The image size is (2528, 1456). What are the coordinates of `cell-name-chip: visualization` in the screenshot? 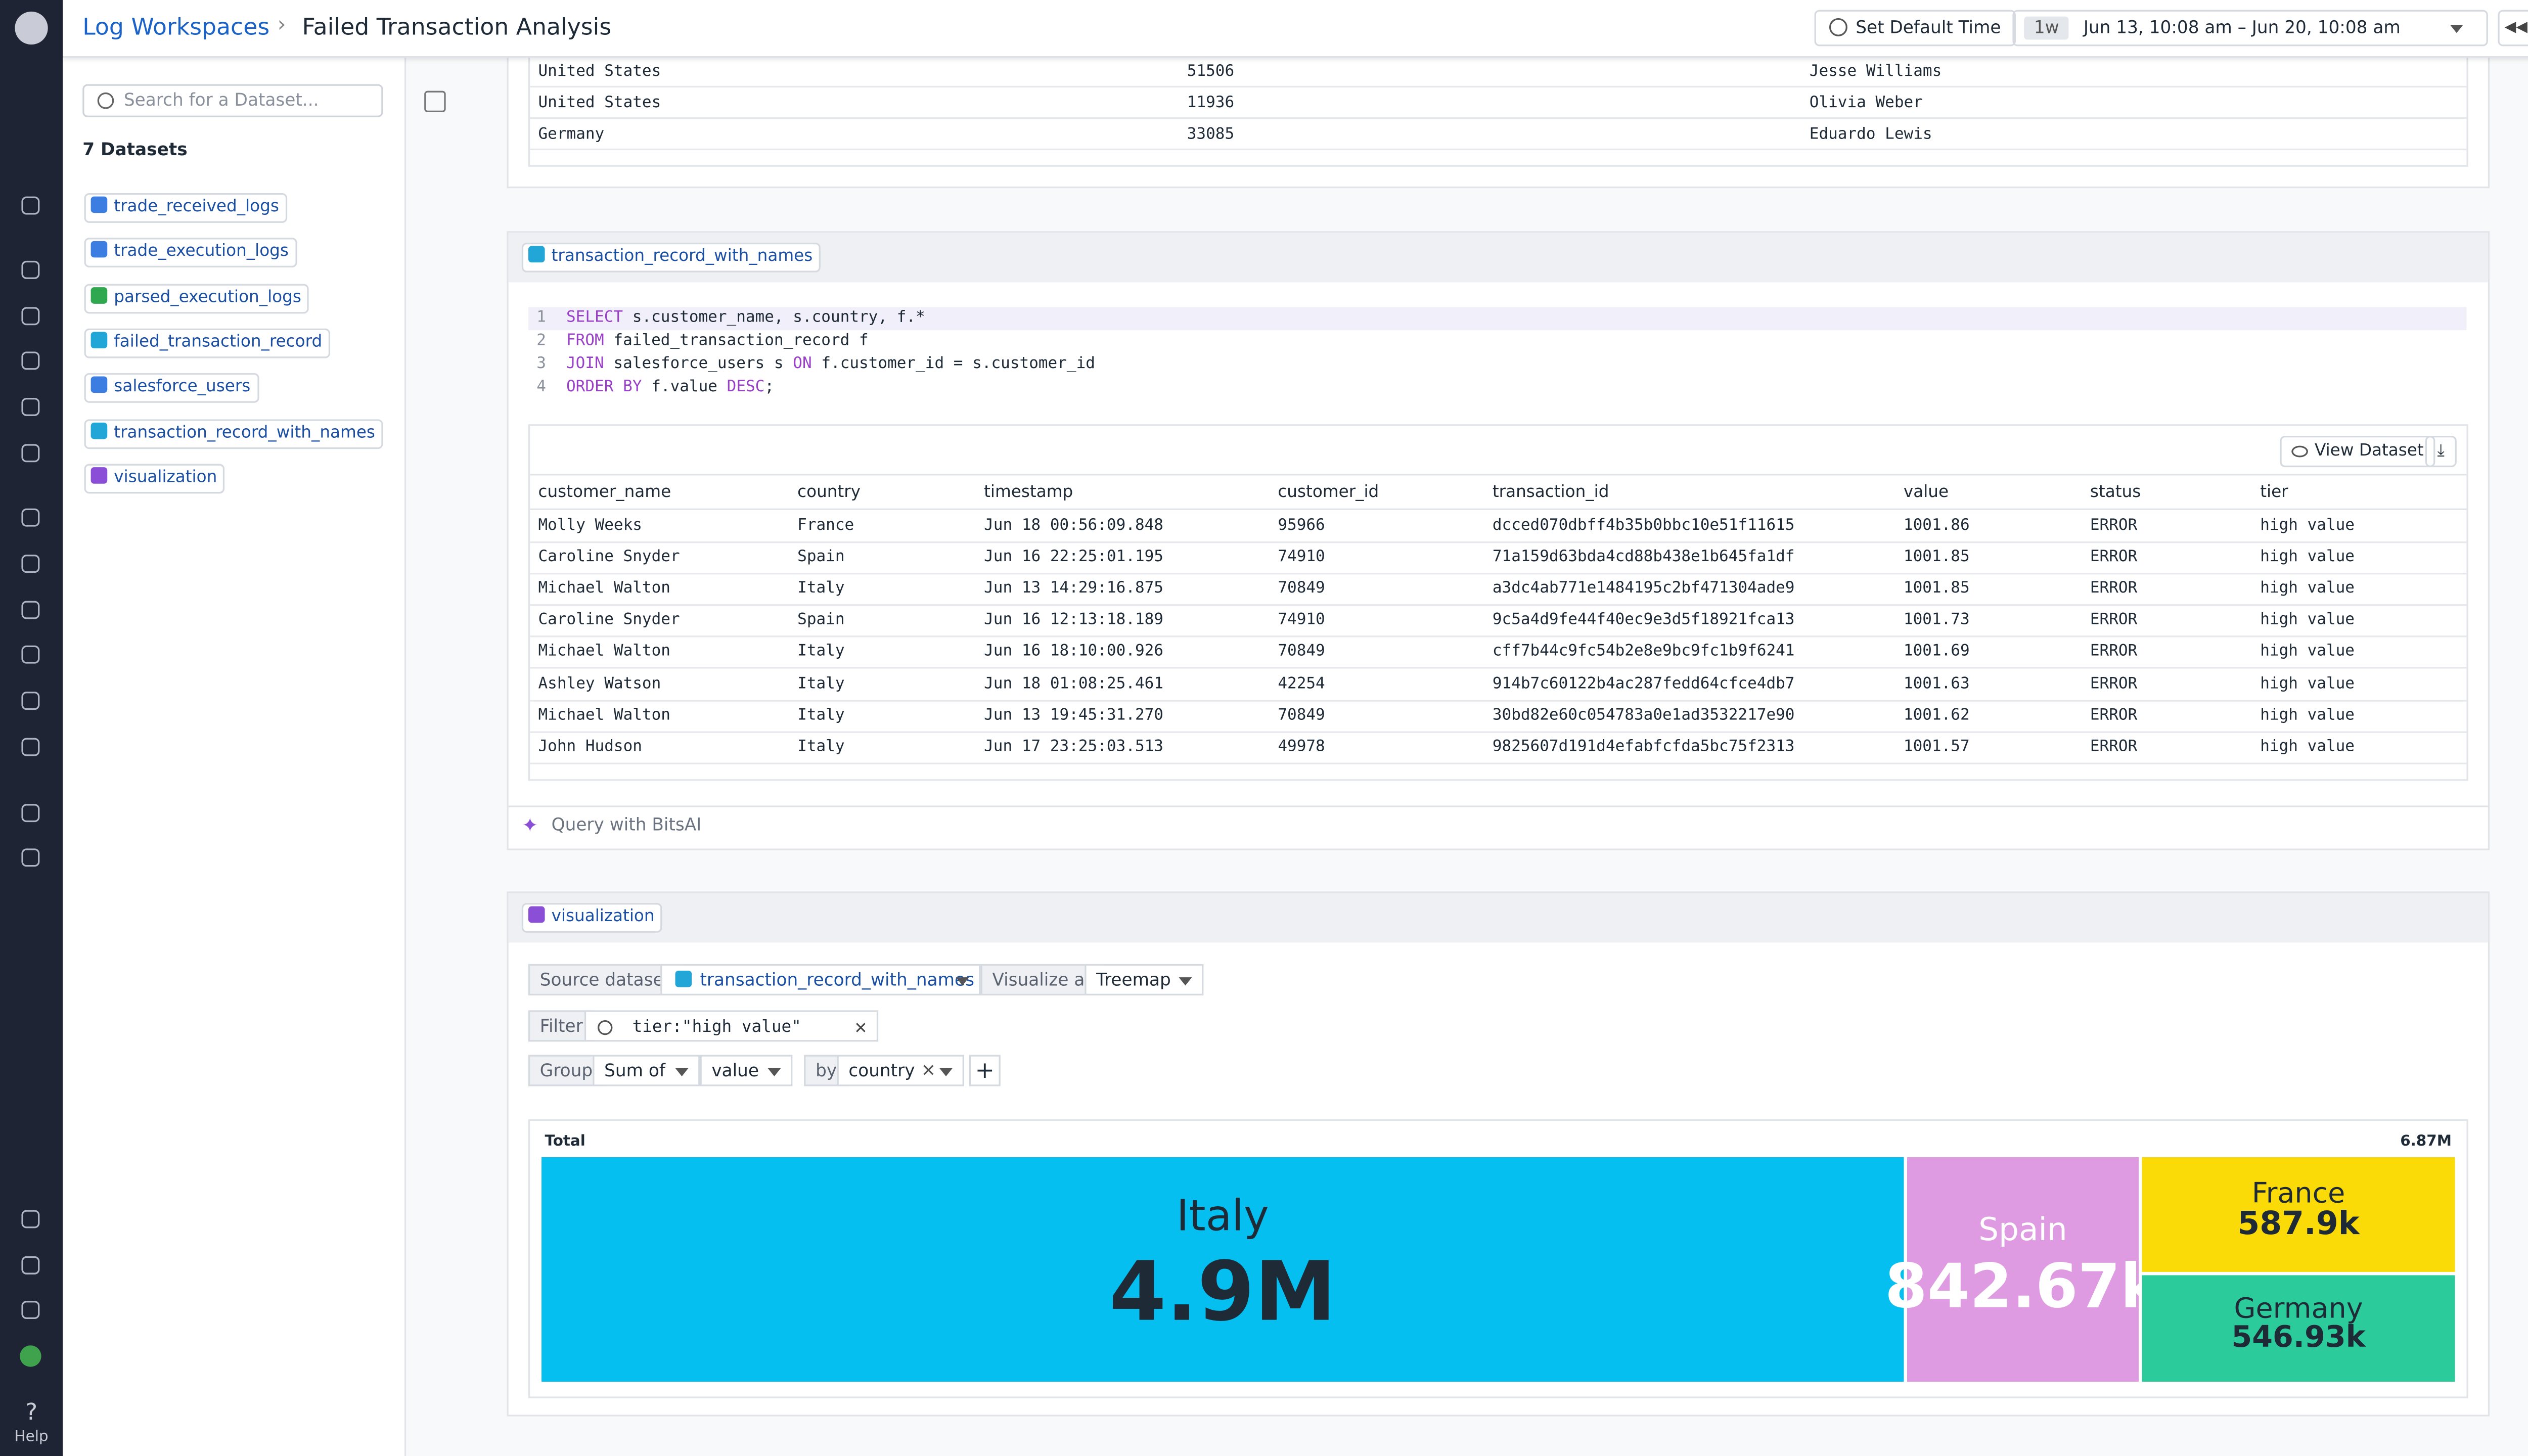 It's located at (592, 918).